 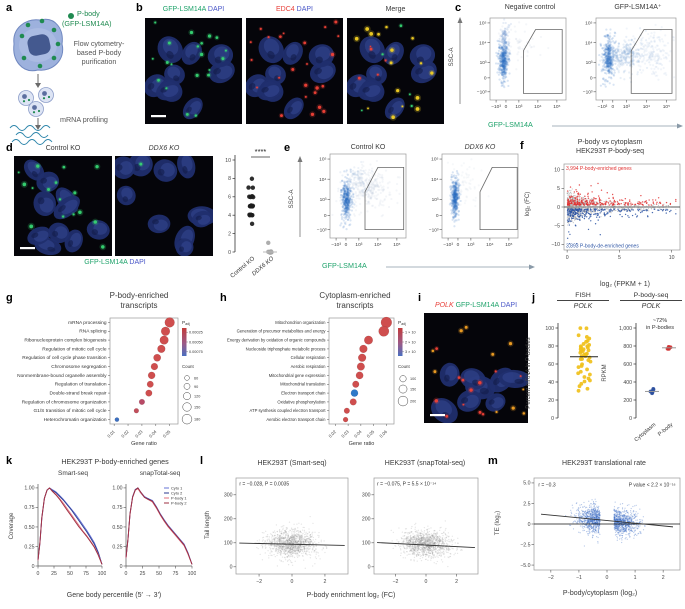 What do you see at coordinates (9, 461) in the screenshot?
I see `panel-k-label: k` at bounding box center [9, 461].